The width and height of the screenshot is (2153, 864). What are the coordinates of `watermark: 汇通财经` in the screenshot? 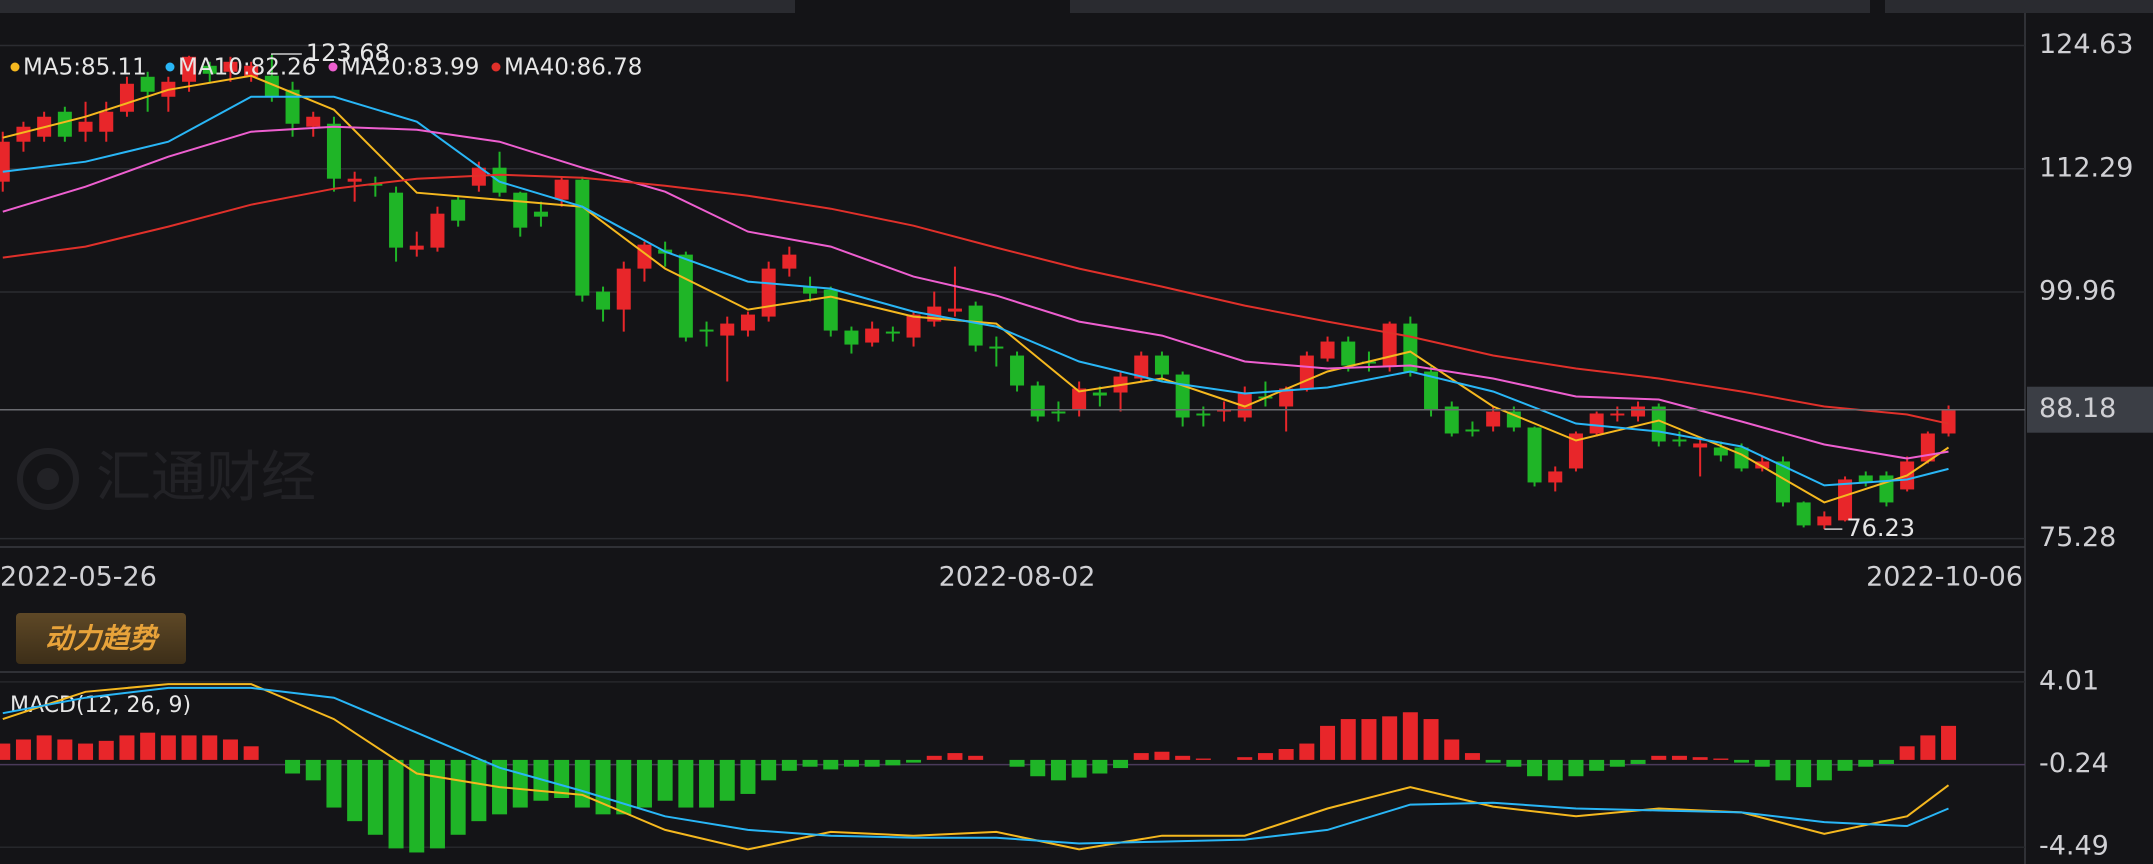 It's located at (166, 477).